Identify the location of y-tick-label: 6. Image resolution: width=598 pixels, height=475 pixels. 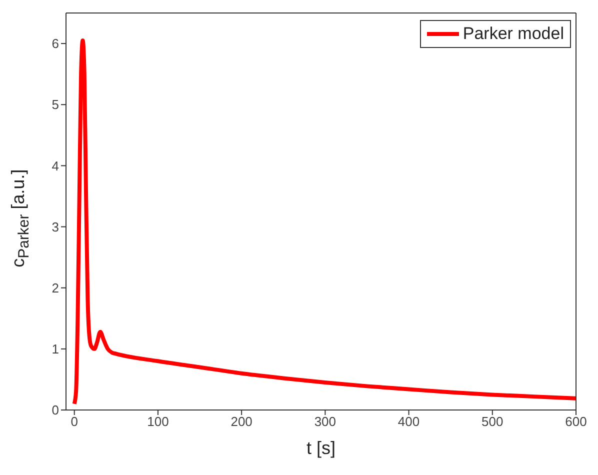
(55, 44).